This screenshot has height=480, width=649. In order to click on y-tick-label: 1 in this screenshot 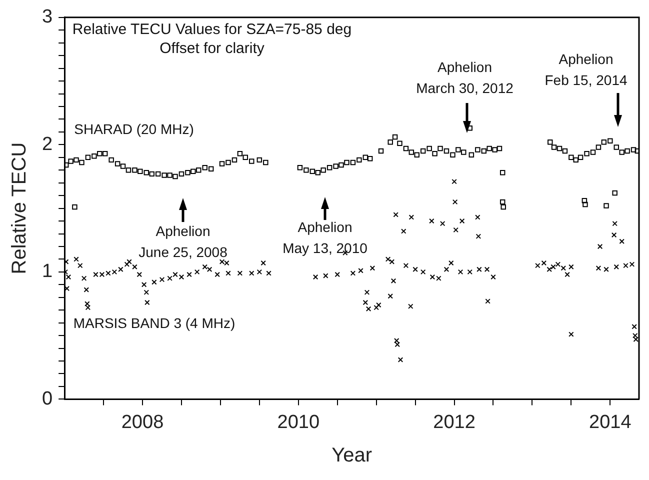, I will do `click(47, 271)`.